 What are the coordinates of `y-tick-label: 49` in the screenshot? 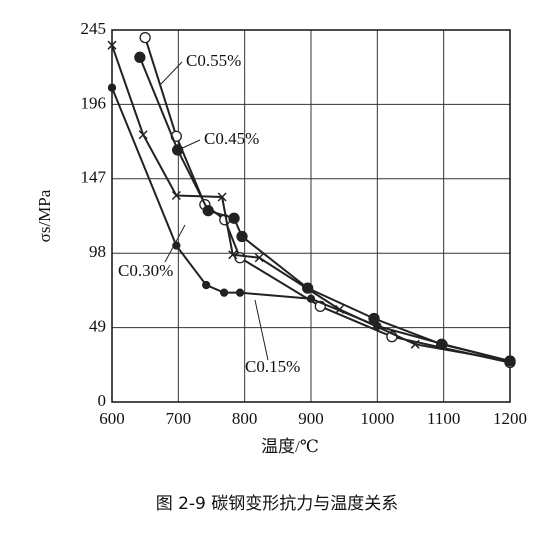 It's located at (97, 326).